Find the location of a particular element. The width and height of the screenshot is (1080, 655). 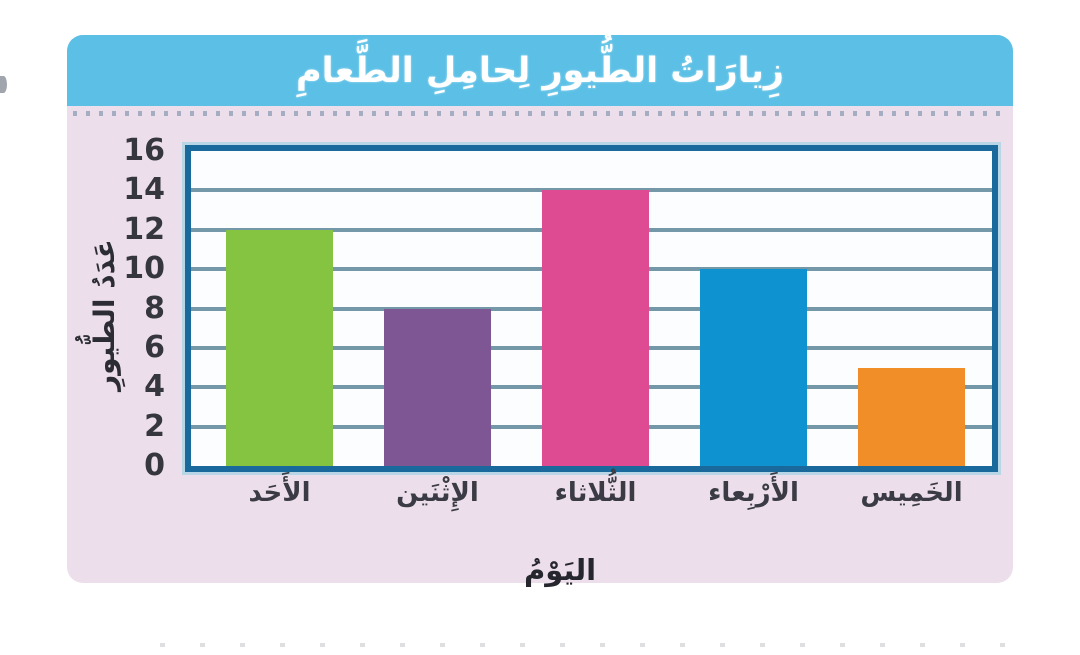

x-tick-monday: الإِثْنَين is located at coordinates (437, 493).